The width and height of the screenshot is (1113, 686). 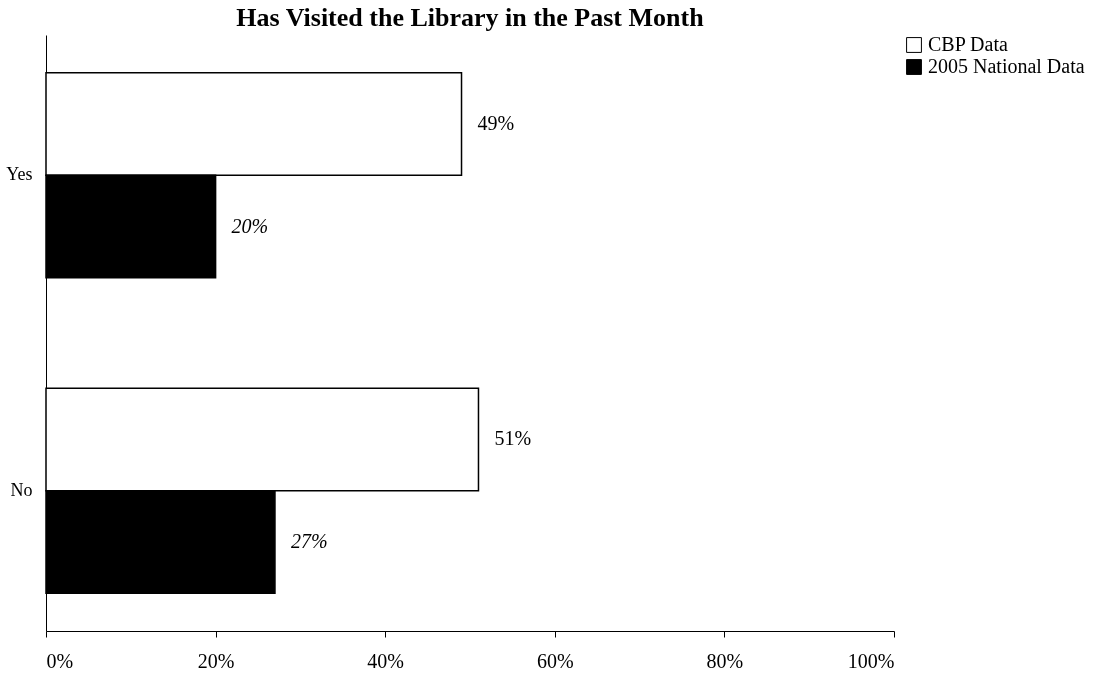 I want to click on x-tick-label: 80%, so click(x=725, y=660).